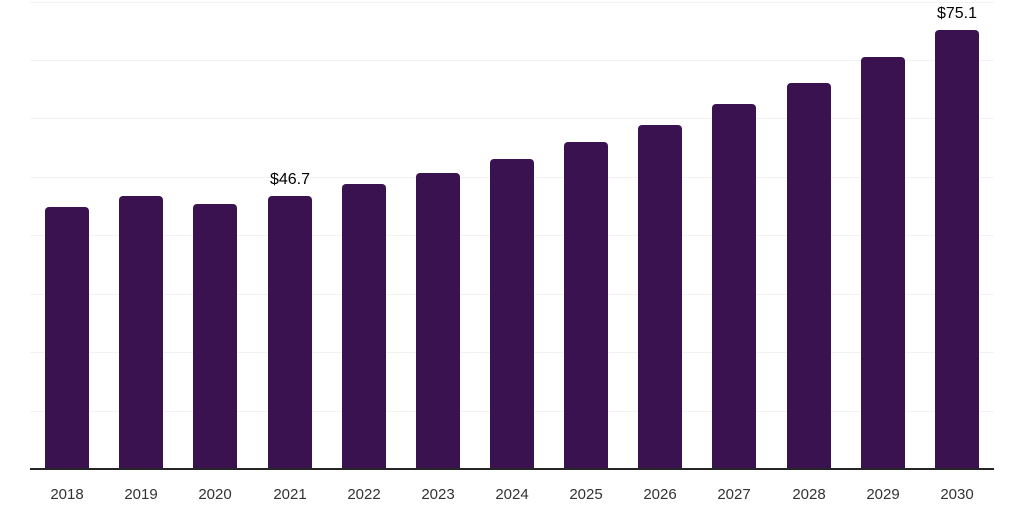 Image resolution: width=1024 pixels, height=512 pixels. I want to click on x-tick-label: 2023, so click(438, 494).